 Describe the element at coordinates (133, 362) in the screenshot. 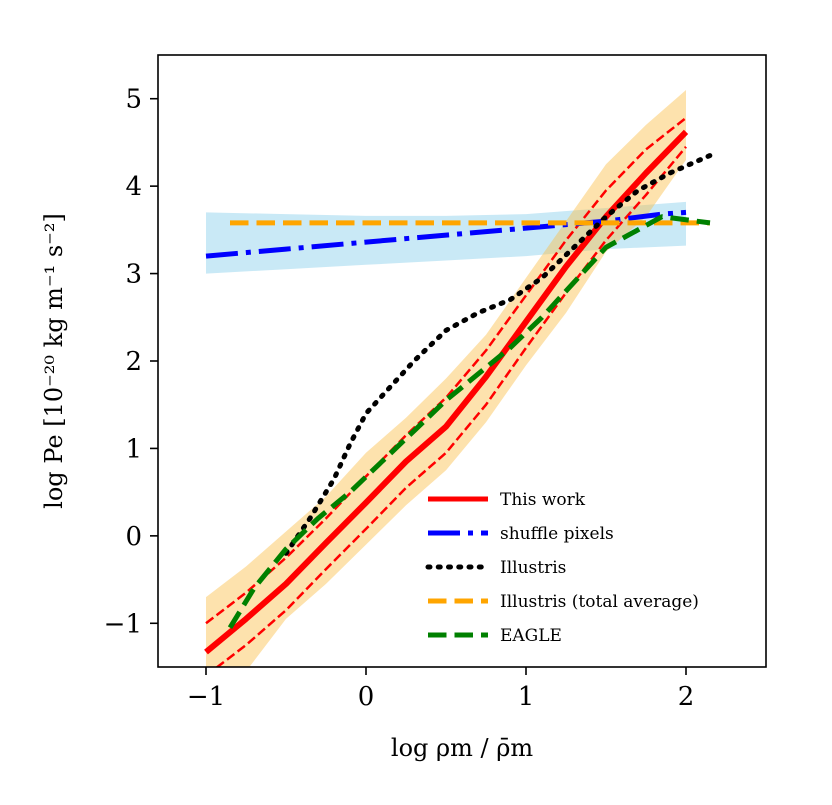

I see `y-tick-label: 2` at that location.